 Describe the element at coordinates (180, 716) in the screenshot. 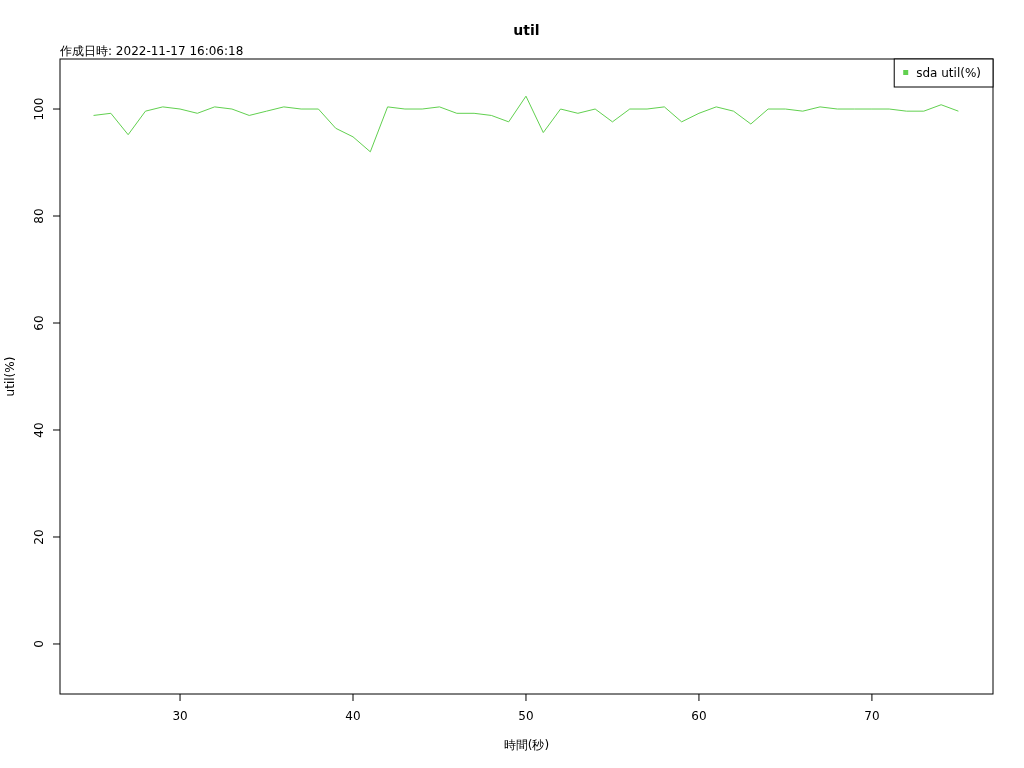

I see `x-tick-label: 30` at that location.